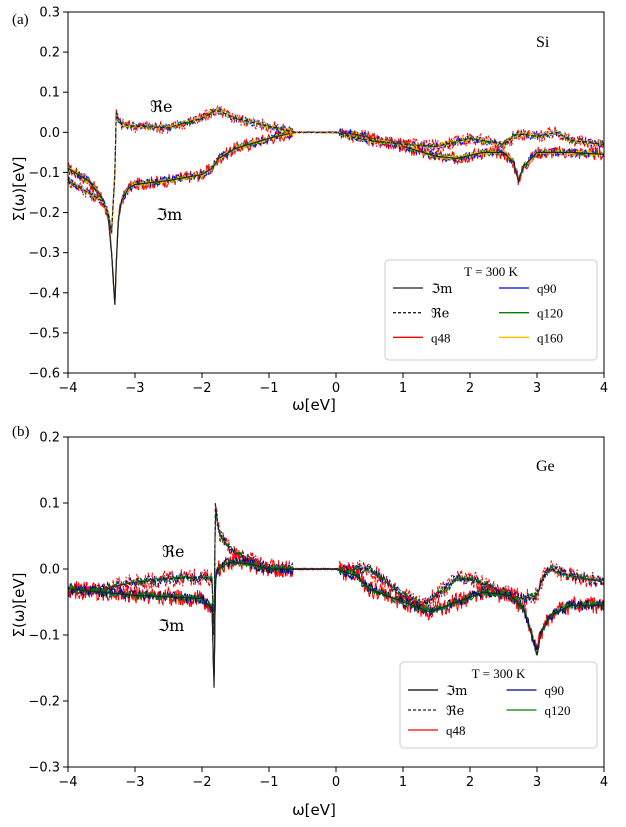  Describe the element at coordinates (314, 405) in the screenshot. I see `panel-a-xlabel: ω[eV]` at that location.